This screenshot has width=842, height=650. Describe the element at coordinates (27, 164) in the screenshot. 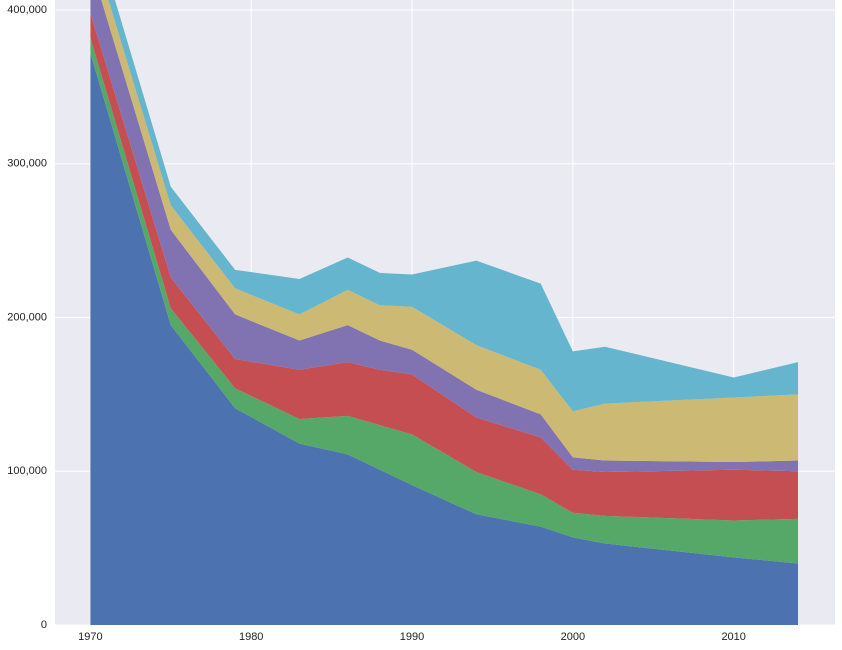

I see `y-tick-label: 300,000` at that location.